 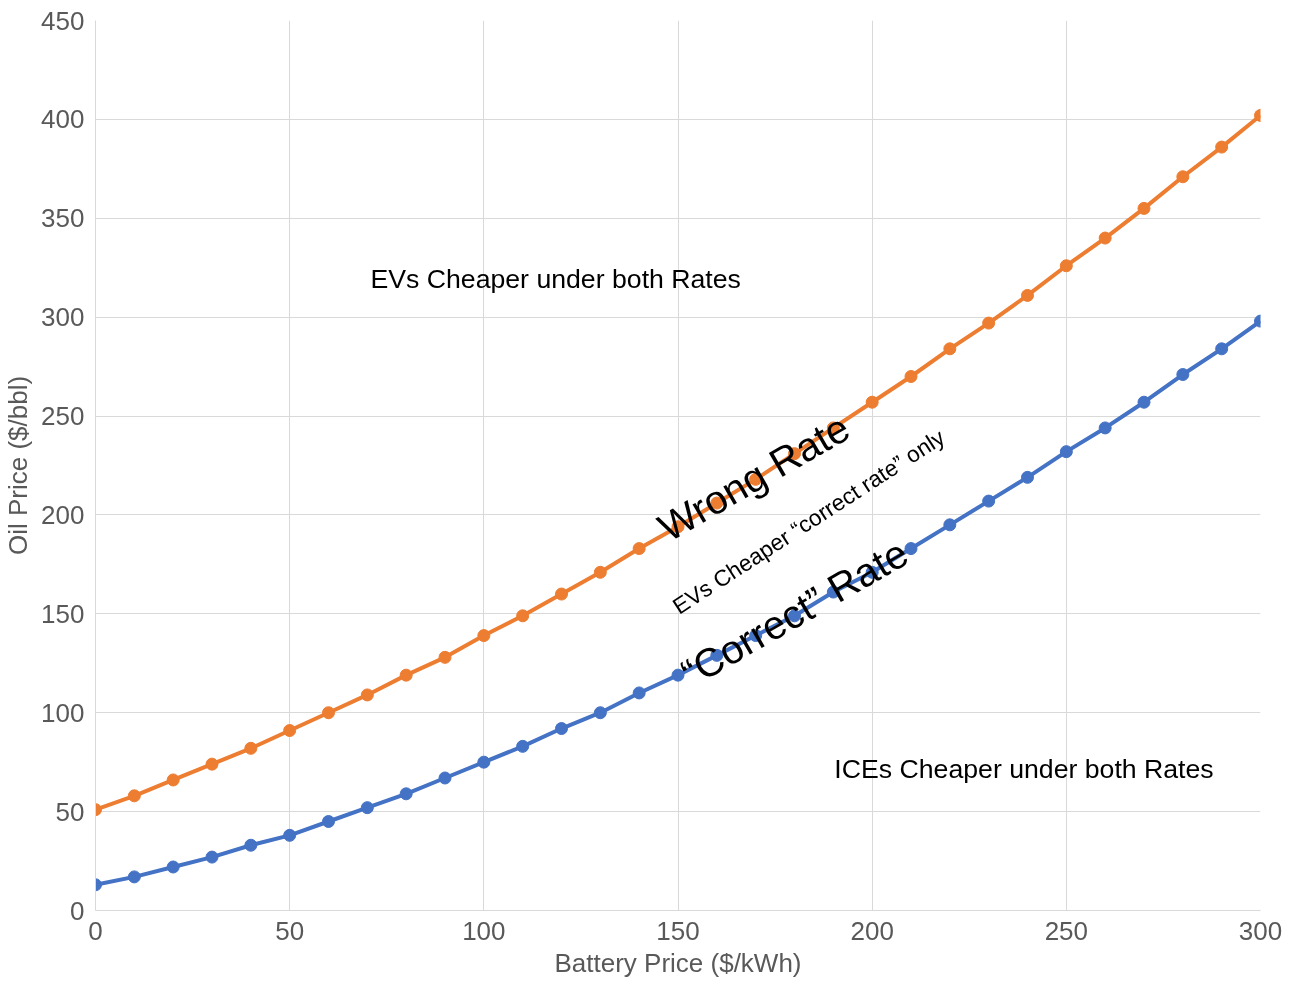 I want to click on y-tick-label: 250, so click(x=63, y=416).